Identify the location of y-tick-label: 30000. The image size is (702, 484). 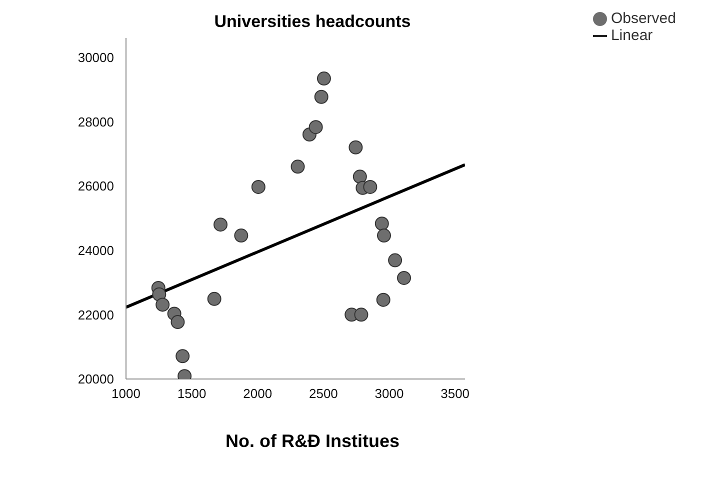
(96, 57).